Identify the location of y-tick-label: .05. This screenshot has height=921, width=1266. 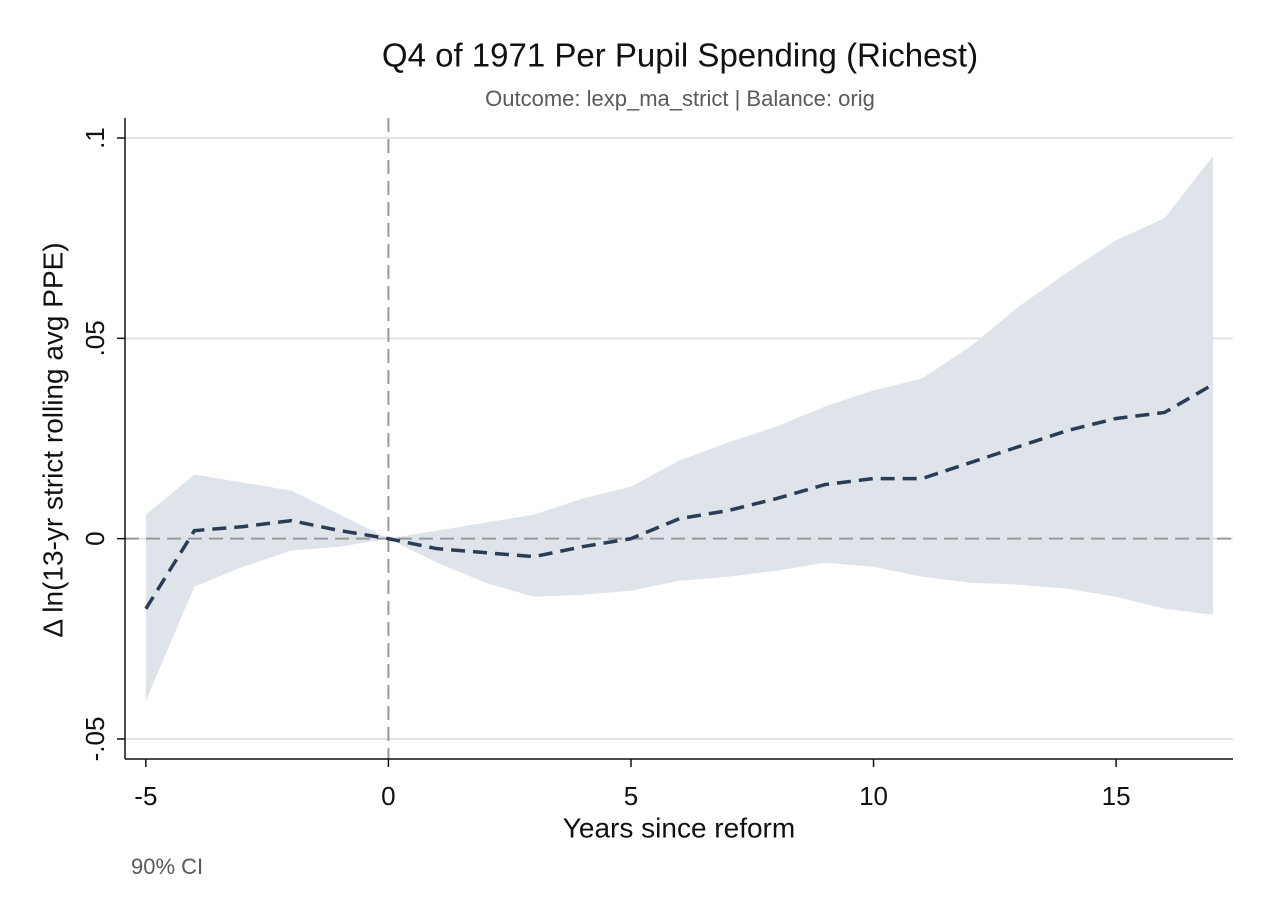
(95, 338).